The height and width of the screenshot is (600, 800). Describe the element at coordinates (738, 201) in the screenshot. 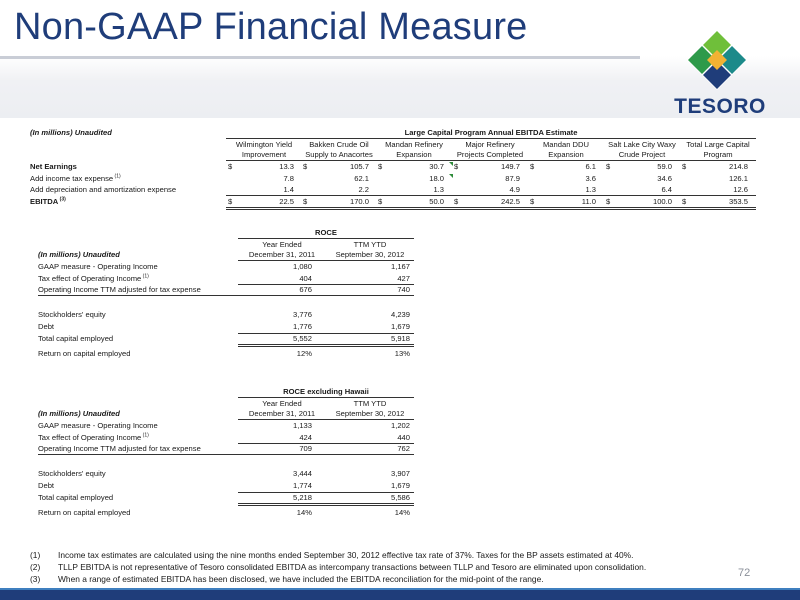

I see `table-cell: 353.5` at that location.